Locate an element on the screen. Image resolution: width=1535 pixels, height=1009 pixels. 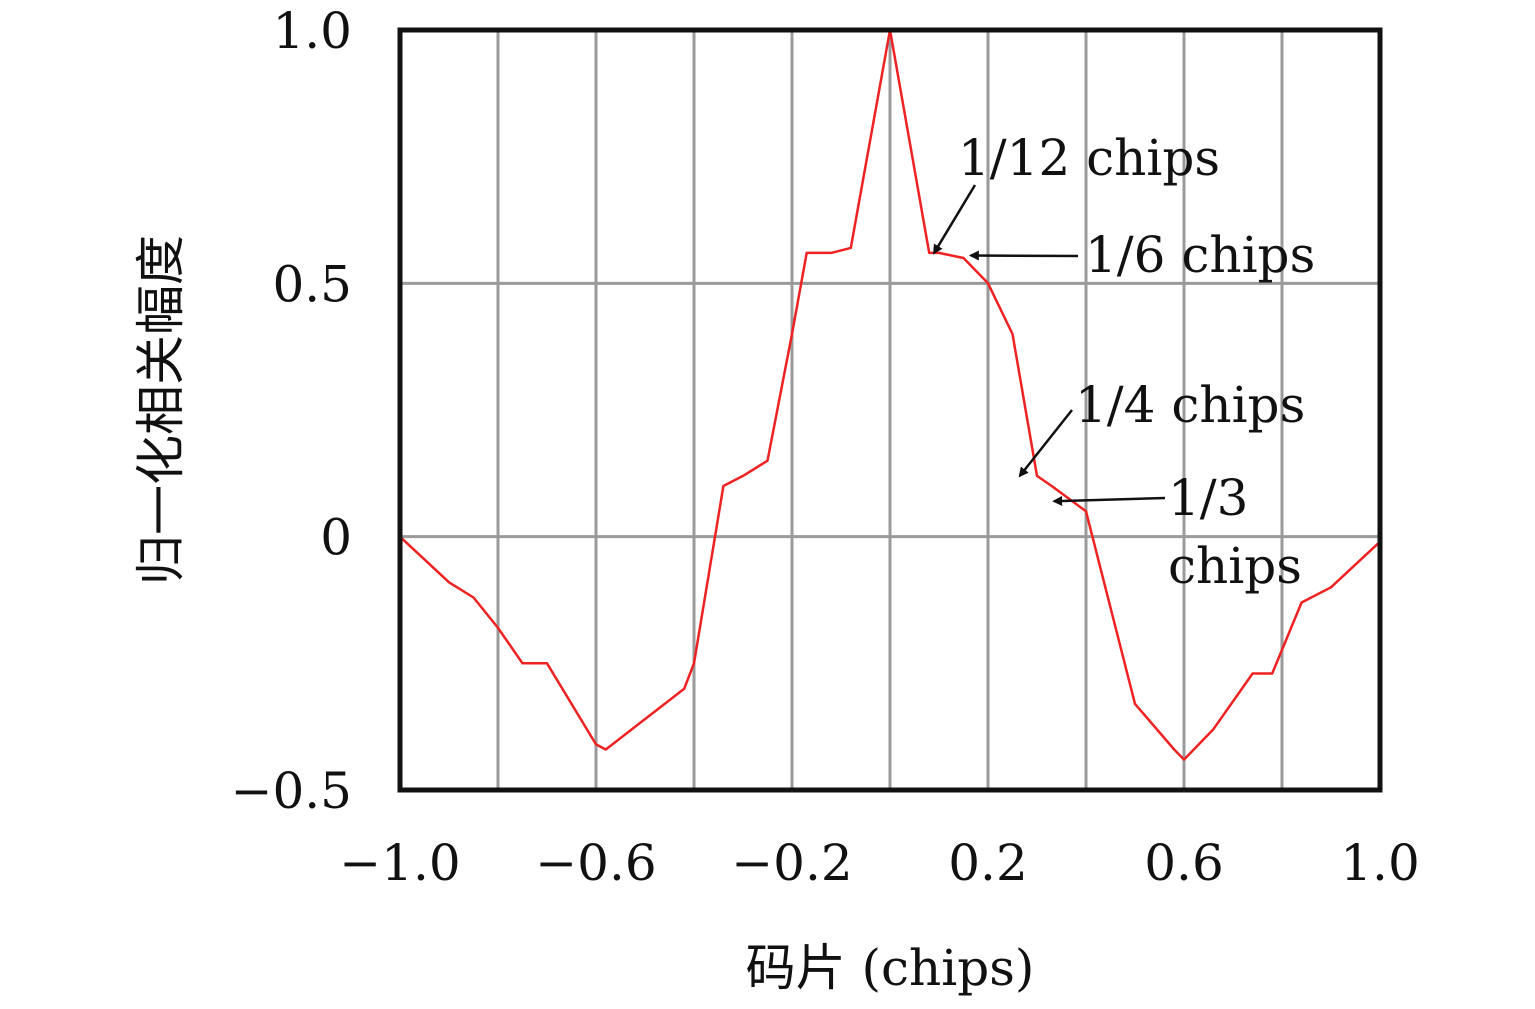
x-tick-labels: −1.0 −0.6 −0.2 0.2 0.6 1.0 is located at coordinates (879, 863).